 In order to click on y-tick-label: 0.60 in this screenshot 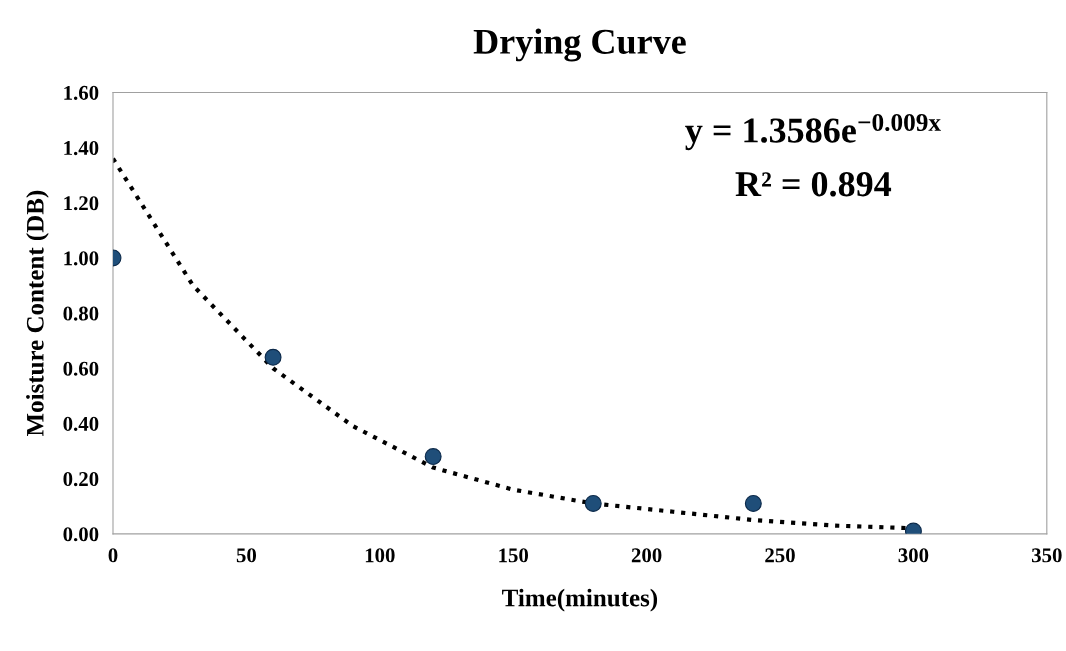, I will do `click(81, 368)`.